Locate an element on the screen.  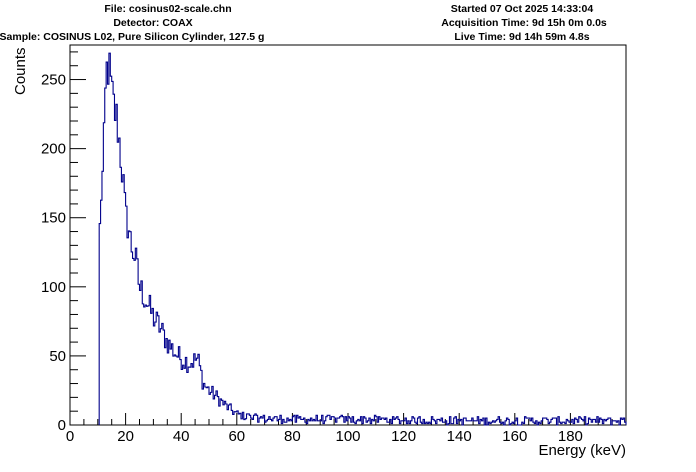
detector-label: Detector: COAX is located at coordinates (153, 23).